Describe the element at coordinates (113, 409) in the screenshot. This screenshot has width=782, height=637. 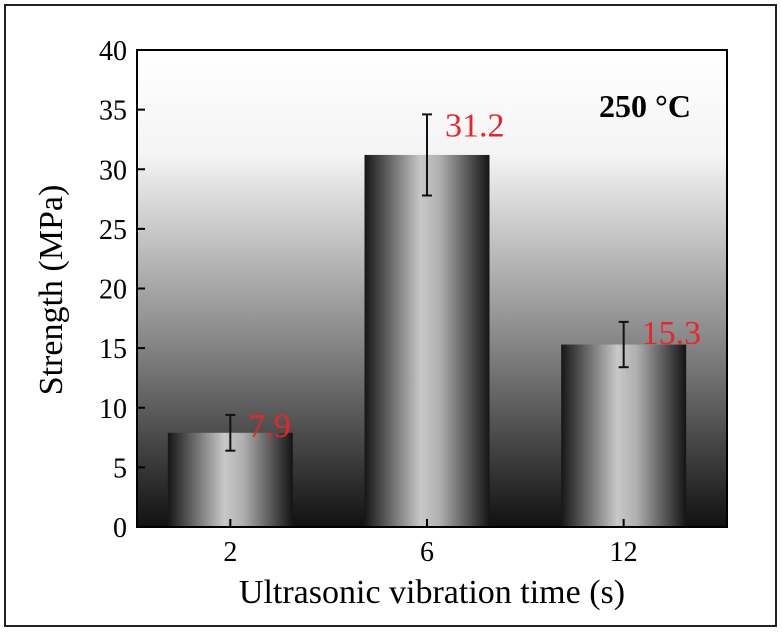
I see `y-tick-label: 10` at that location.